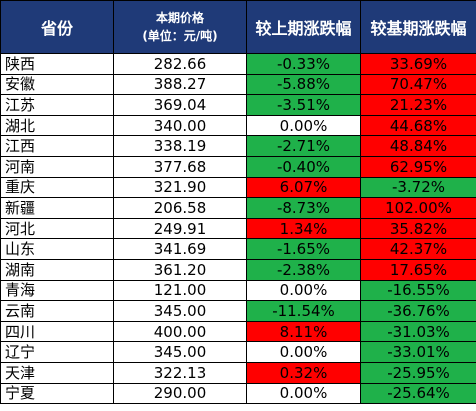  Describe the element at coordinates (180, 249) in the screenshot. I see `price-cell: 341.69` at that location.